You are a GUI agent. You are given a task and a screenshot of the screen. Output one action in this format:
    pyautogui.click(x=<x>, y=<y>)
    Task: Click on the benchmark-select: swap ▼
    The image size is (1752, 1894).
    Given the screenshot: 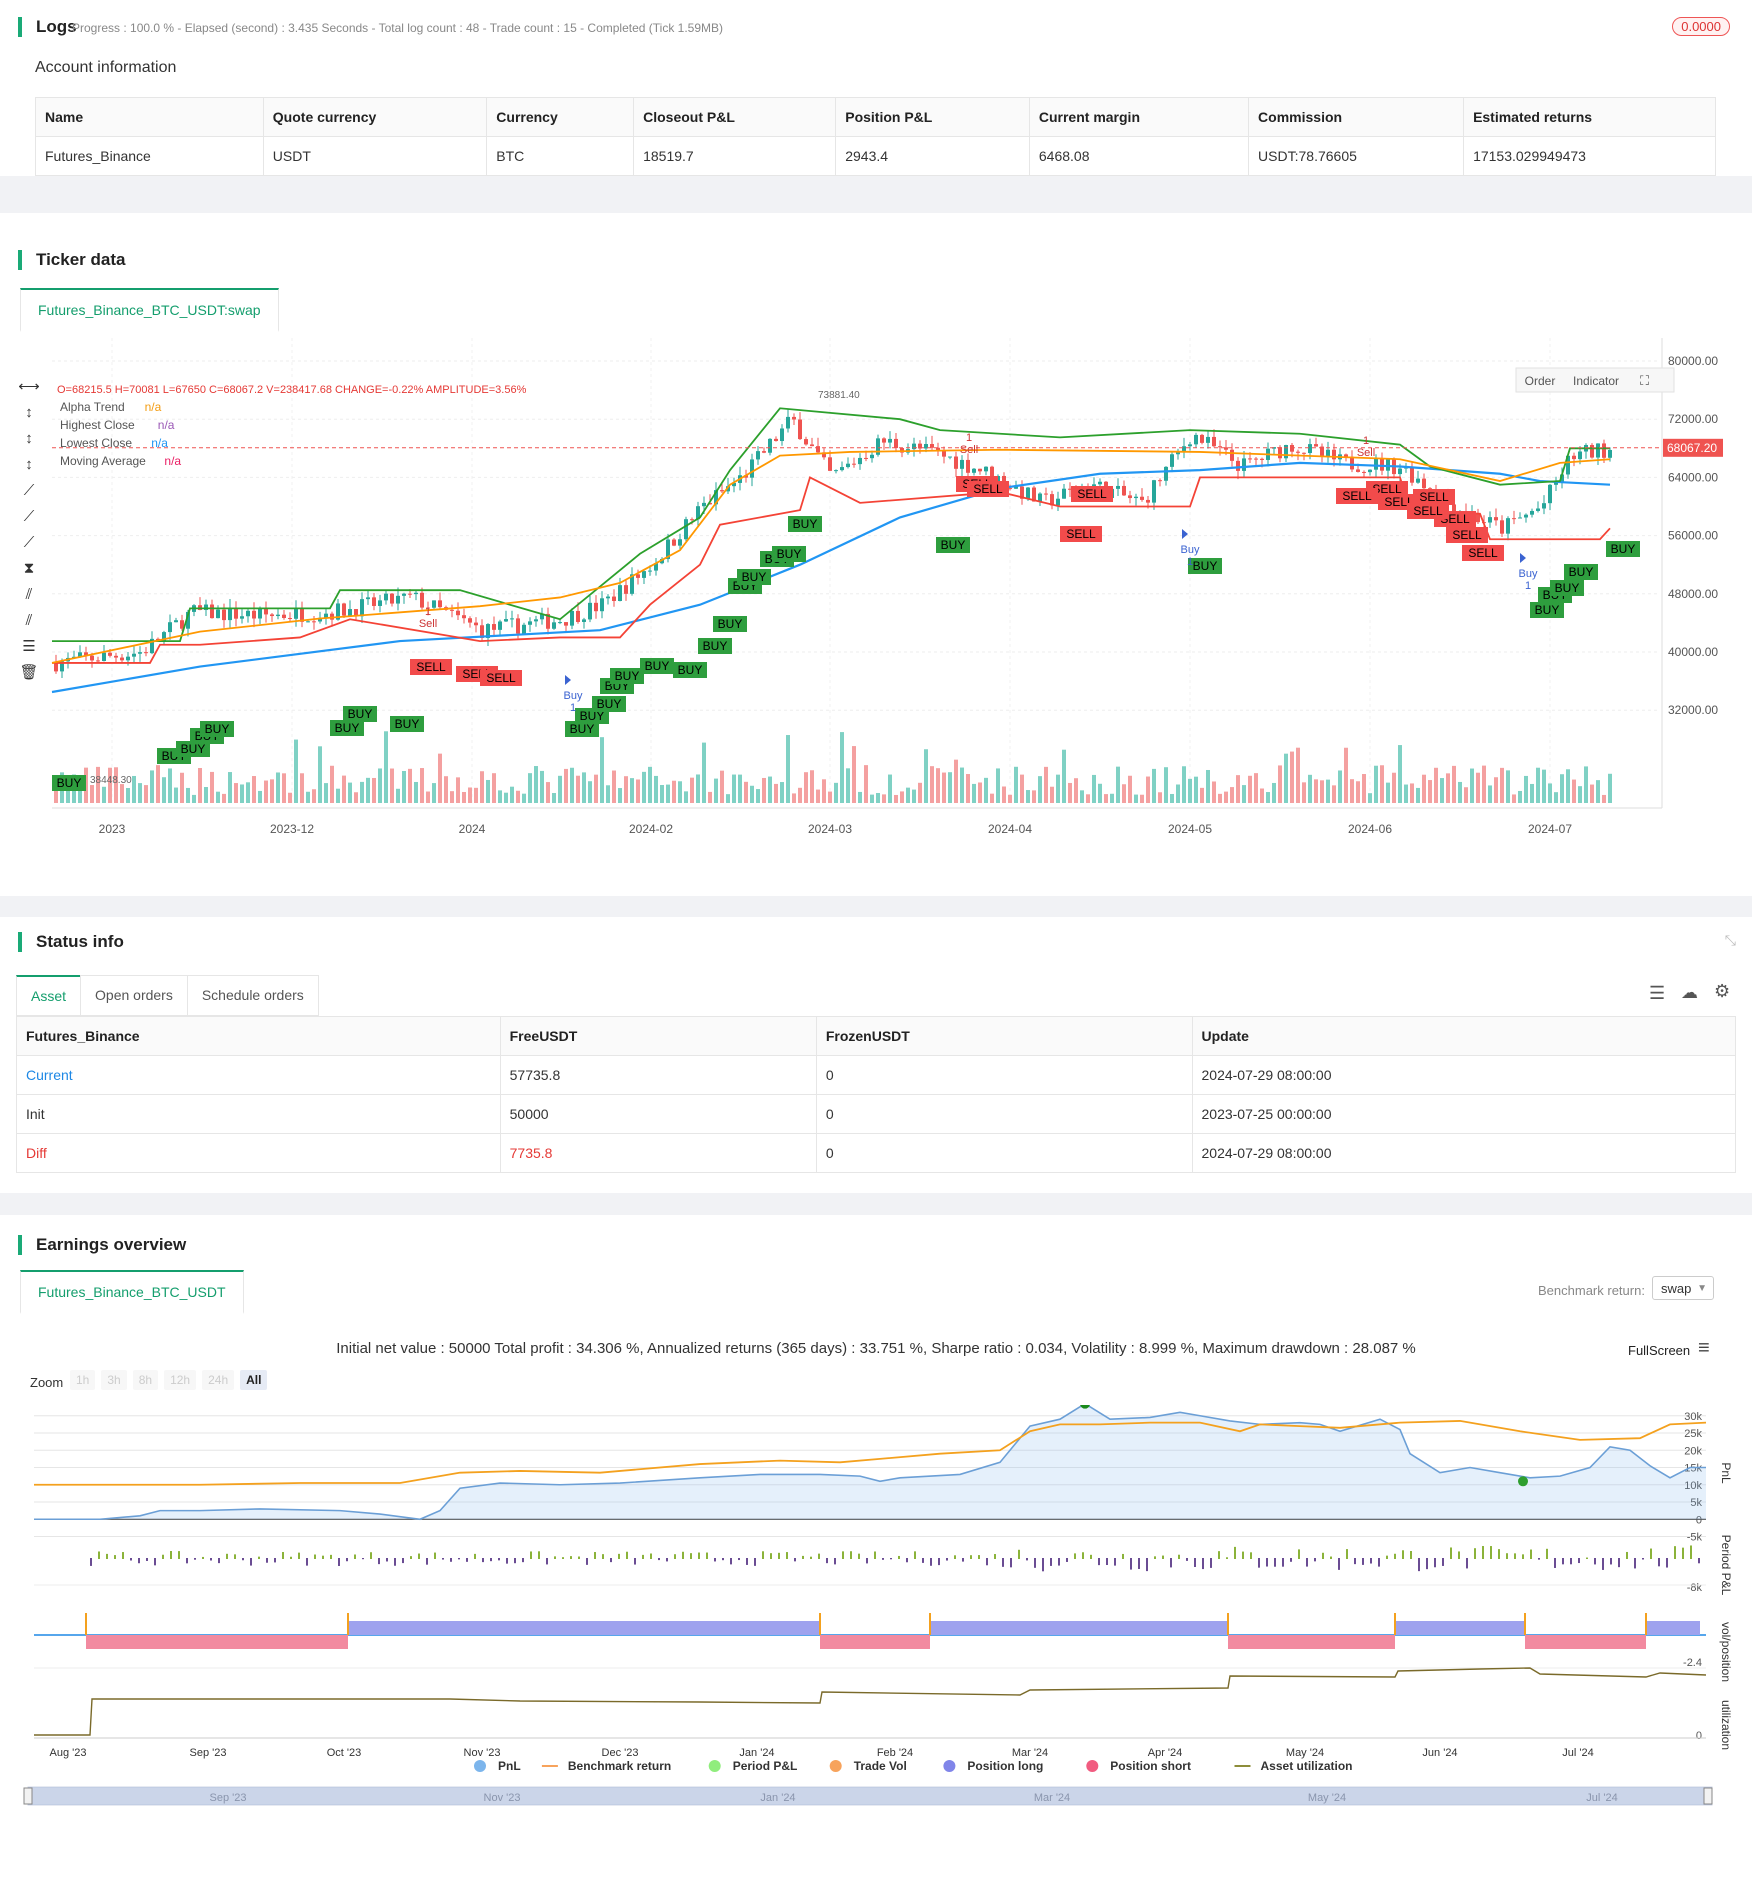 What is the action you would take?
    pyautogui.click(x=1683, y=1288)
    